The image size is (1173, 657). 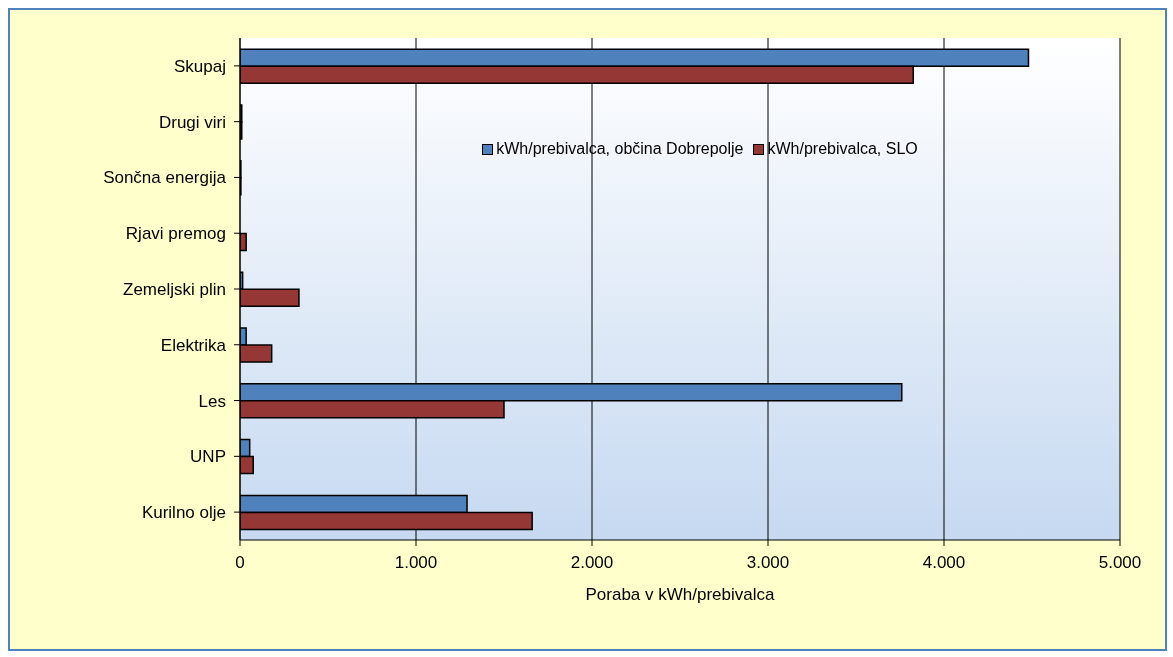 I want to click on y-tick-label: Elektrika, so click(x=193, y=345).